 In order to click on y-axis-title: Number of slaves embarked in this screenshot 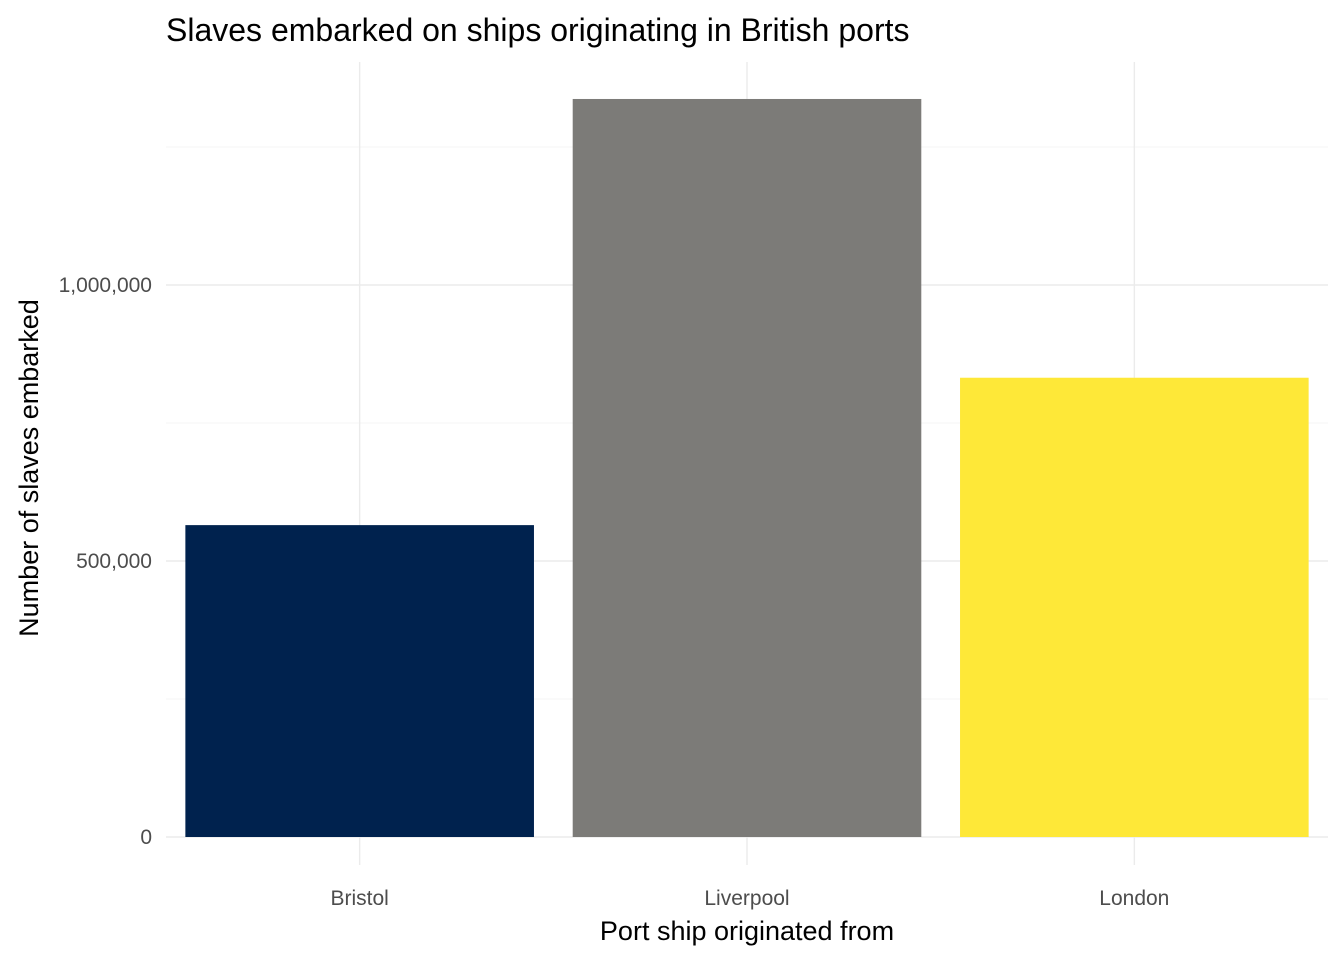, I will do `click(29, 468)`.